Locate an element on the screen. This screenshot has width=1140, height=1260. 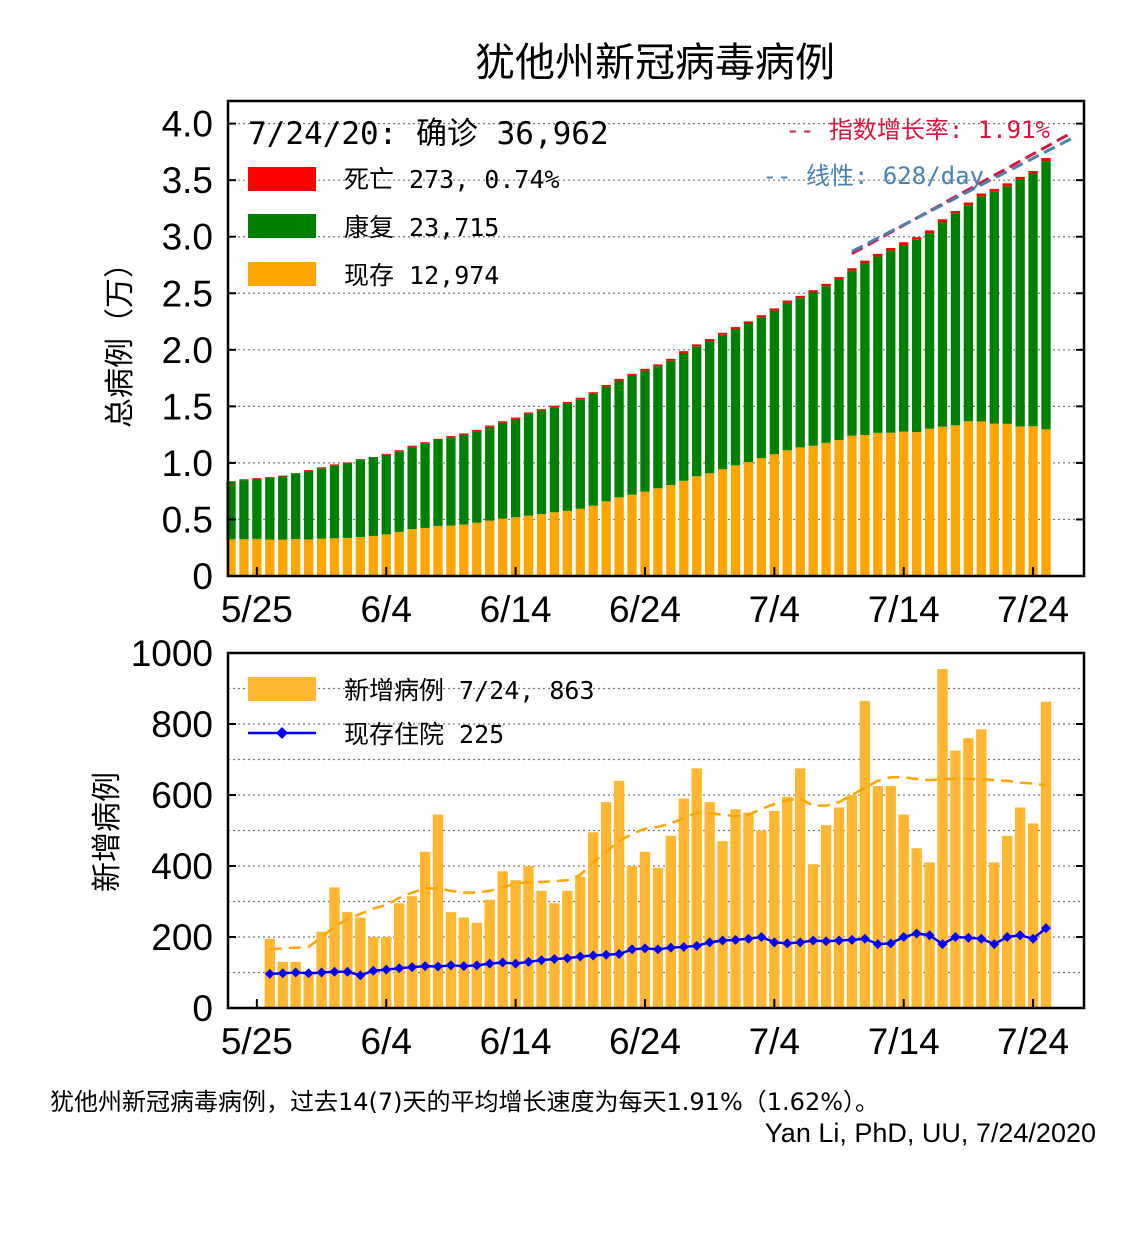
bottom-legend: 新增病例 7/24, 863 现存住院 225 is located at coordinates (421, 712).